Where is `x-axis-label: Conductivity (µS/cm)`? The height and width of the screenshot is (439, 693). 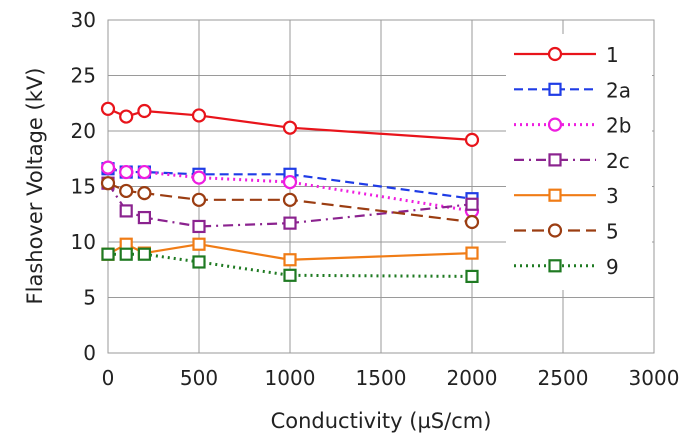 x-axis-label: Conductivity (µS/cm) is located at coordinates (381, 421).